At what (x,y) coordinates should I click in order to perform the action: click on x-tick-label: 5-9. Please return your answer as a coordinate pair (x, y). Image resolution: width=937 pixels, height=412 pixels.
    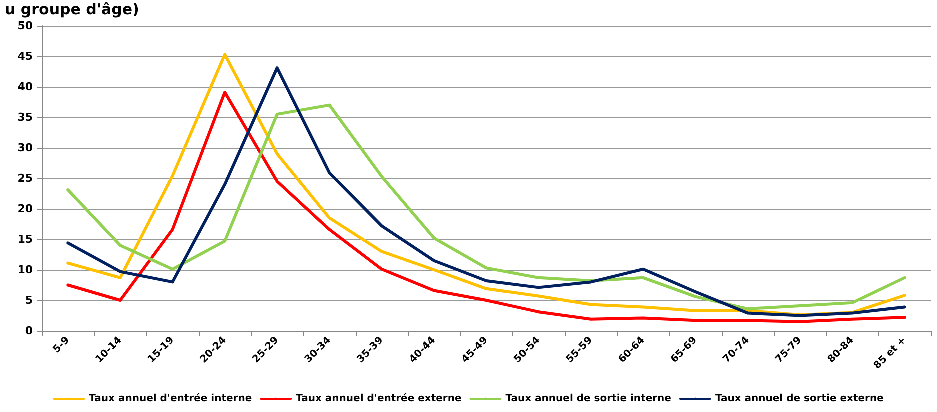
    Looking at the image, I should click on (61, 345).